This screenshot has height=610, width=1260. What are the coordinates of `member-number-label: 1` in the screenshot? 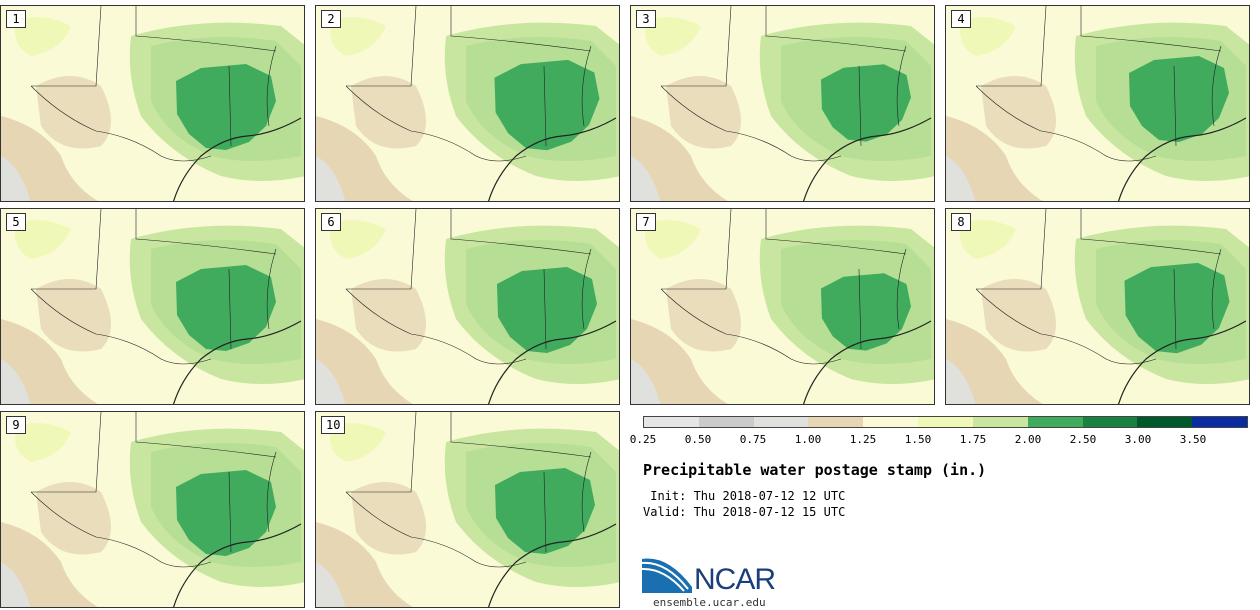 It's located at (16, 19).